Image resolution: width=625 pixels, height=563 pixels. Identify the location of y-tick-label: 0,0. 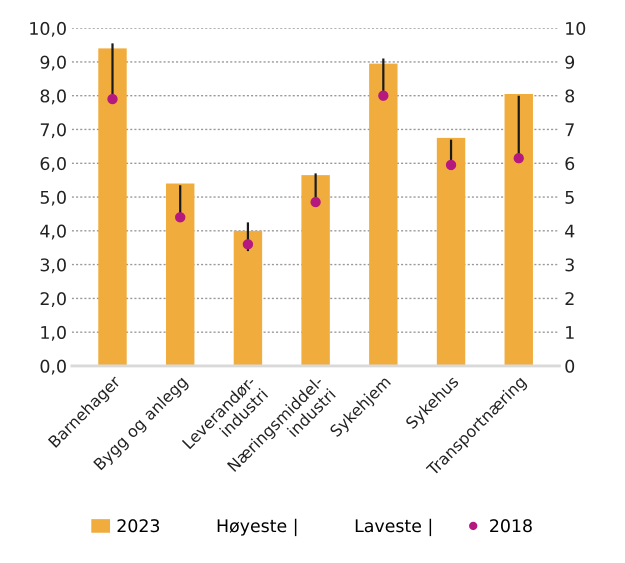
(53, 367).